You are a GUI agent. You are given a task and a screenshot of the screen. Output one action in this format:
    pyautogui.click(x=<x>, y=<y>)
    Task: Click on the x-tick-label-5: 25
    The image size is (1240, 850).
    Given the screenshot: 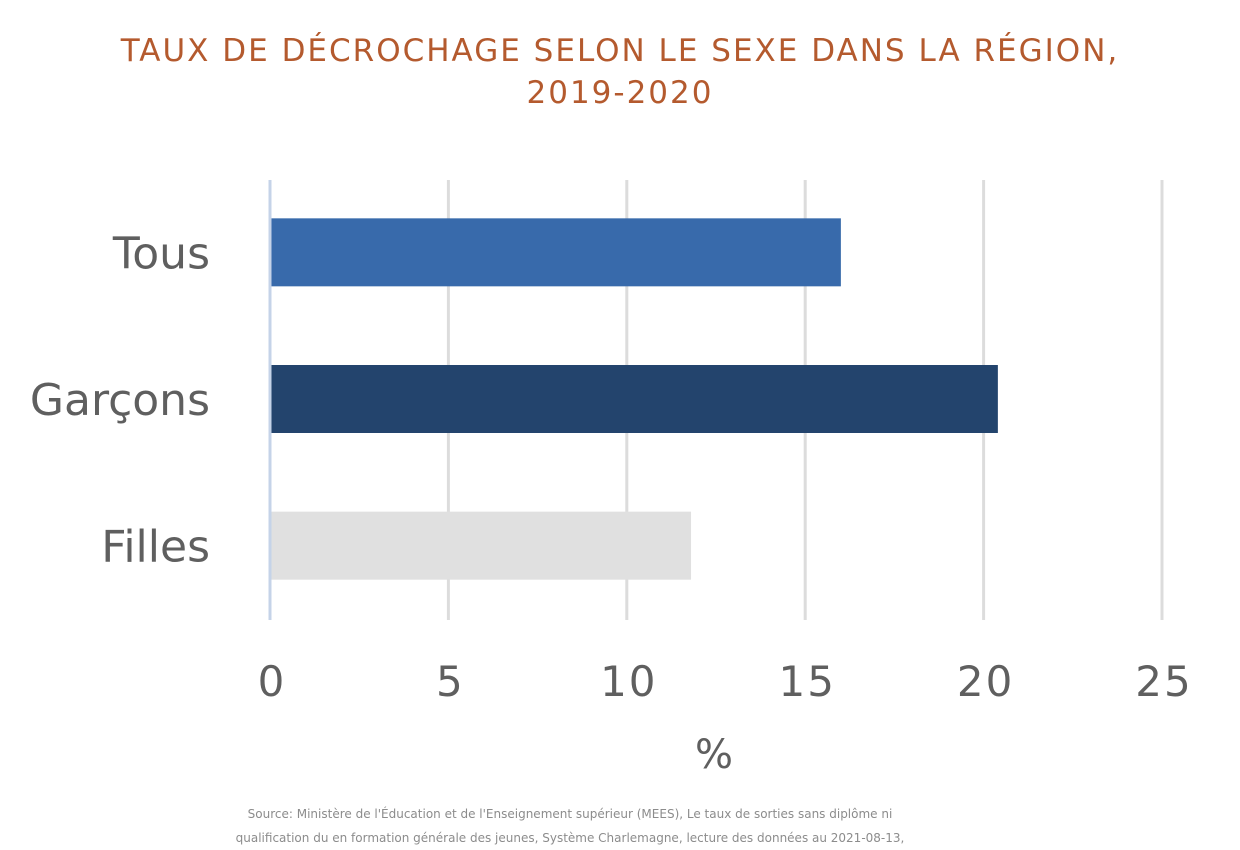 What is the action you would take?
    pyautogui.click(x=1163, y=681)
    